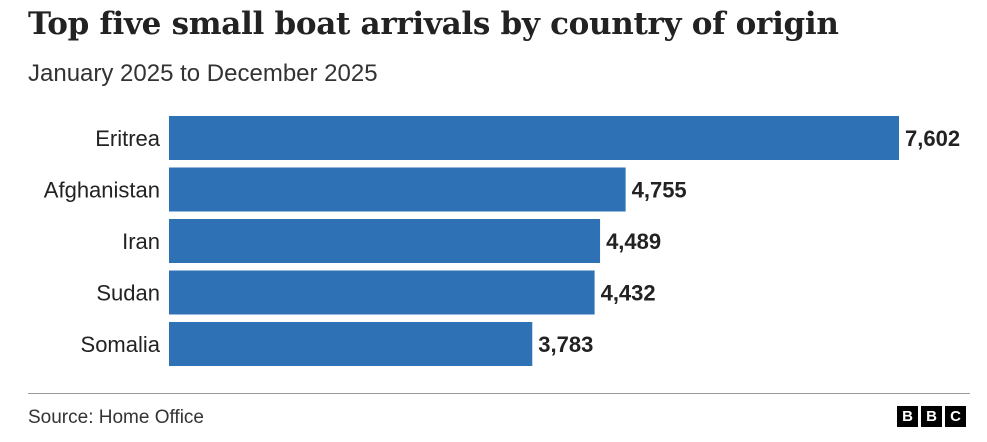 The image size is (987, 442). What do you see at coordinates (128, 138) in the screenshot?
I see `category-label-eritrea: Eritrea` at bounding box center [128, 138].